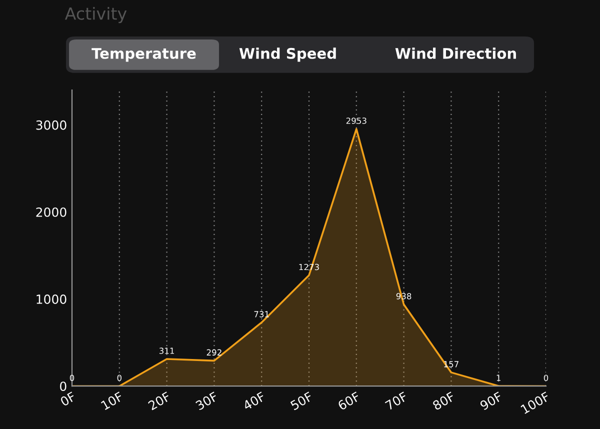 This screenshot has width=600, height=429. Describe the element at coordinates (144, 55) in the screenshot. I see `text: Temperature` at that location.